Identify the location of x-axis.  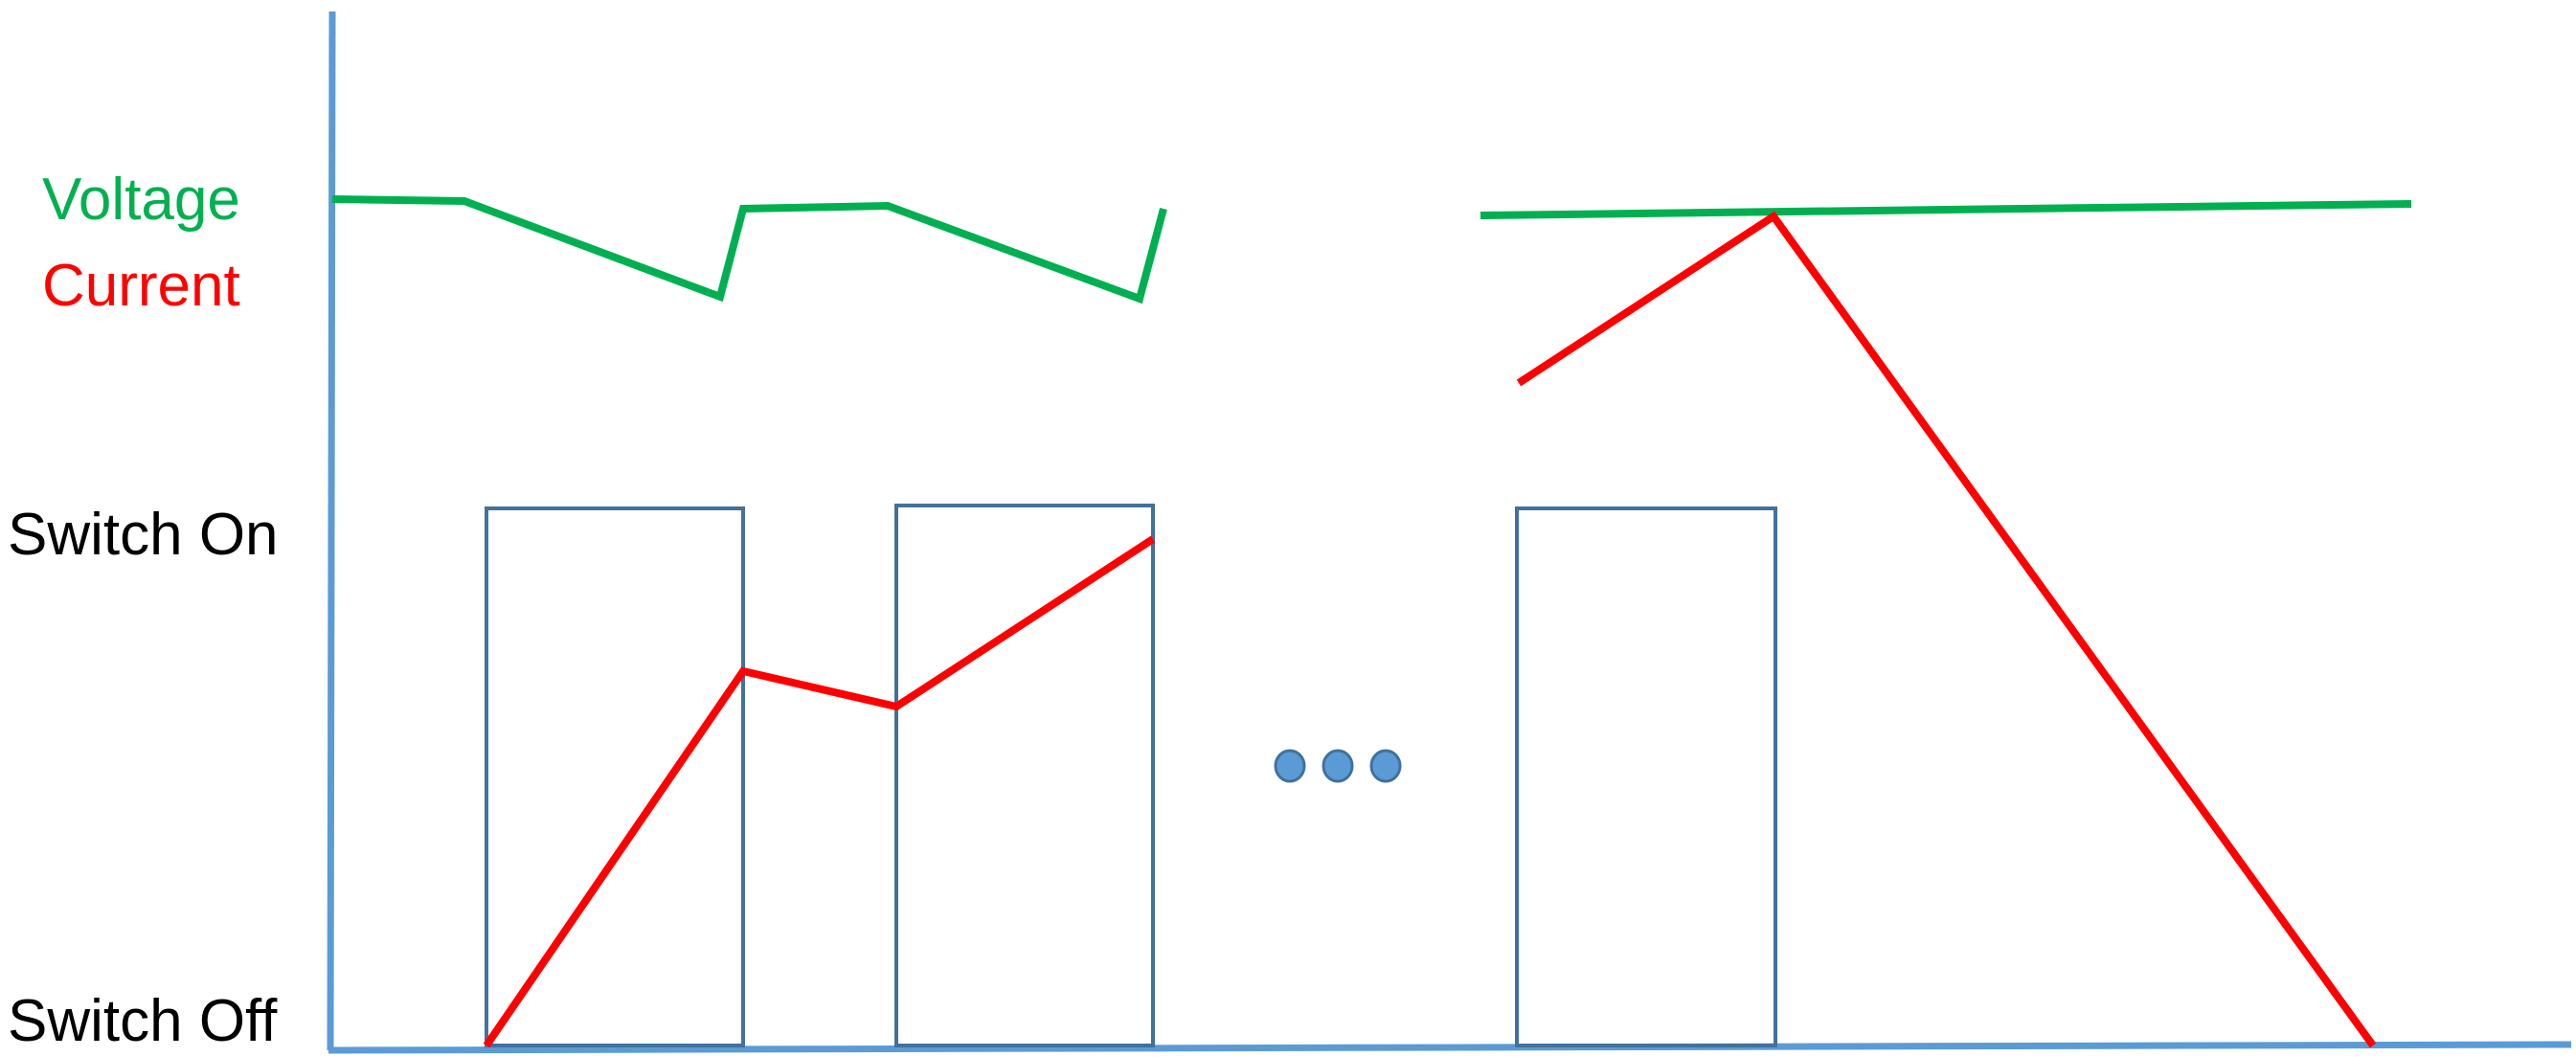
(1450, 1047).